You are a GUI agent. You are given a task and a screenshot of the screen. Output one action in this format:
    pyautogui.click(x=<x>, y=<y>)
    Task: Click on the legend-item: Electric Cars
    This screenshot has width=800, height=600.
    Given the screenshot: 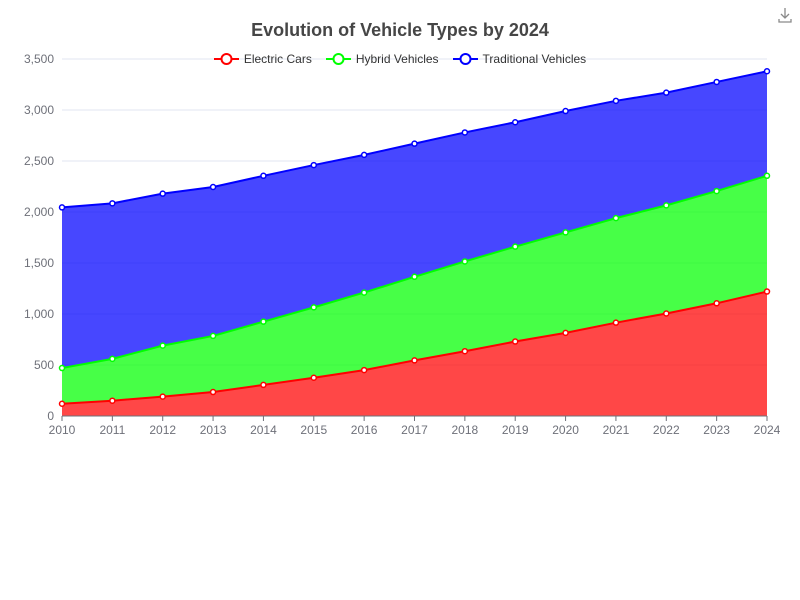 What is the action you would take?
    pyautogui.click(x=262, y=59)
    